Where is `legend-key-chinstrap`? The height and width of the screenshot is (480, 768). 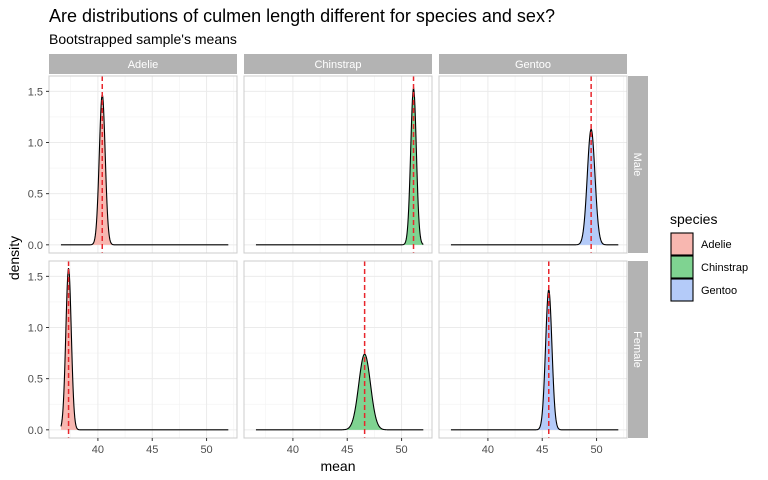 legend-key-chinstrap is located at coordinates (682, 267).